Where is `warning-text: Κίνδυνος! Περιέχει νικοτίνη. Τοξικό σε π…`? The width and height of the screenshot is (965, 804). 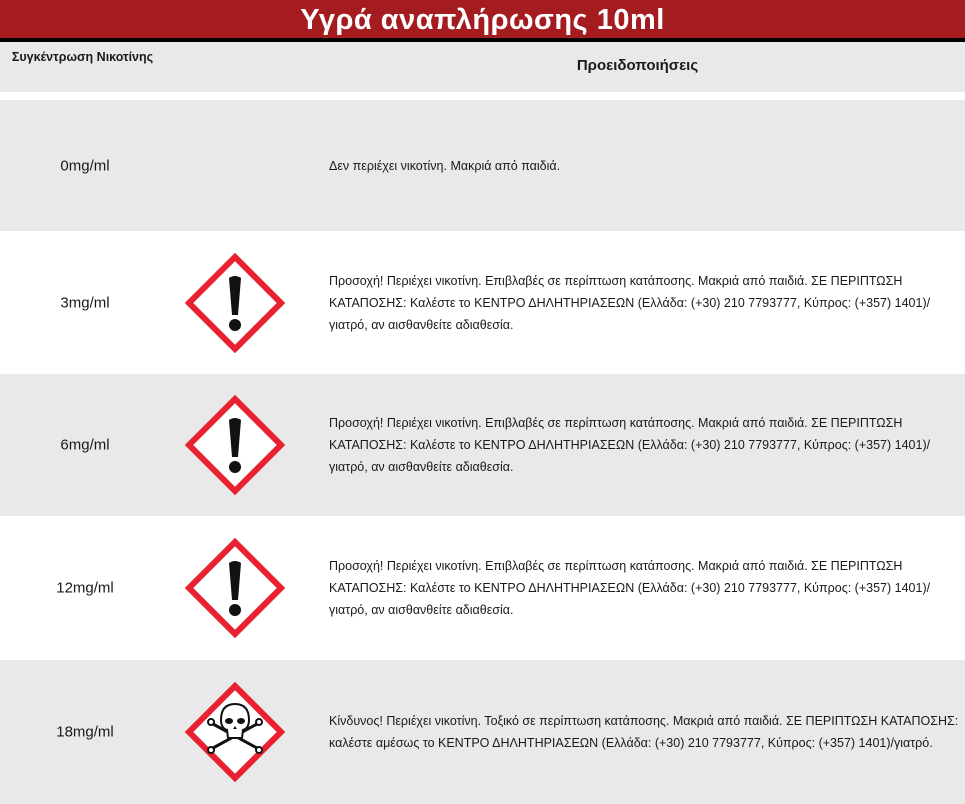 warning-text: Κίνδυνος! Περιέχει νικοτίνη. Τοξικό σε π… is located at coordinates (644, 732).